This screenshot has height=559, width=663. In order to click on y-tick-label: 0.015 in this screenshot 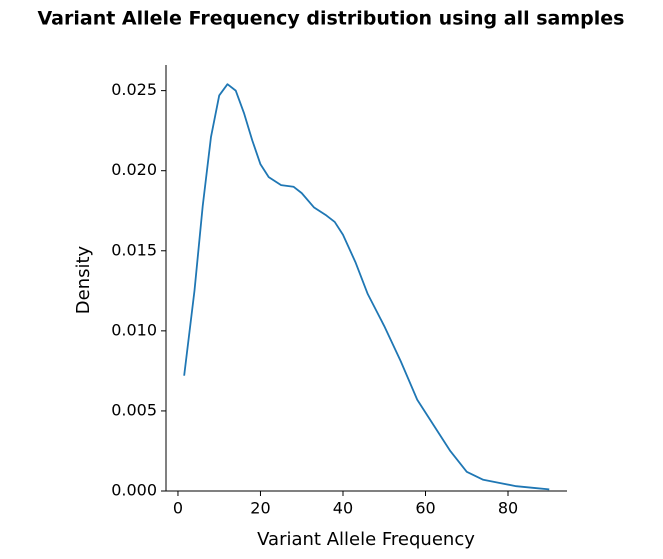, I will do `click(134, 249)`.